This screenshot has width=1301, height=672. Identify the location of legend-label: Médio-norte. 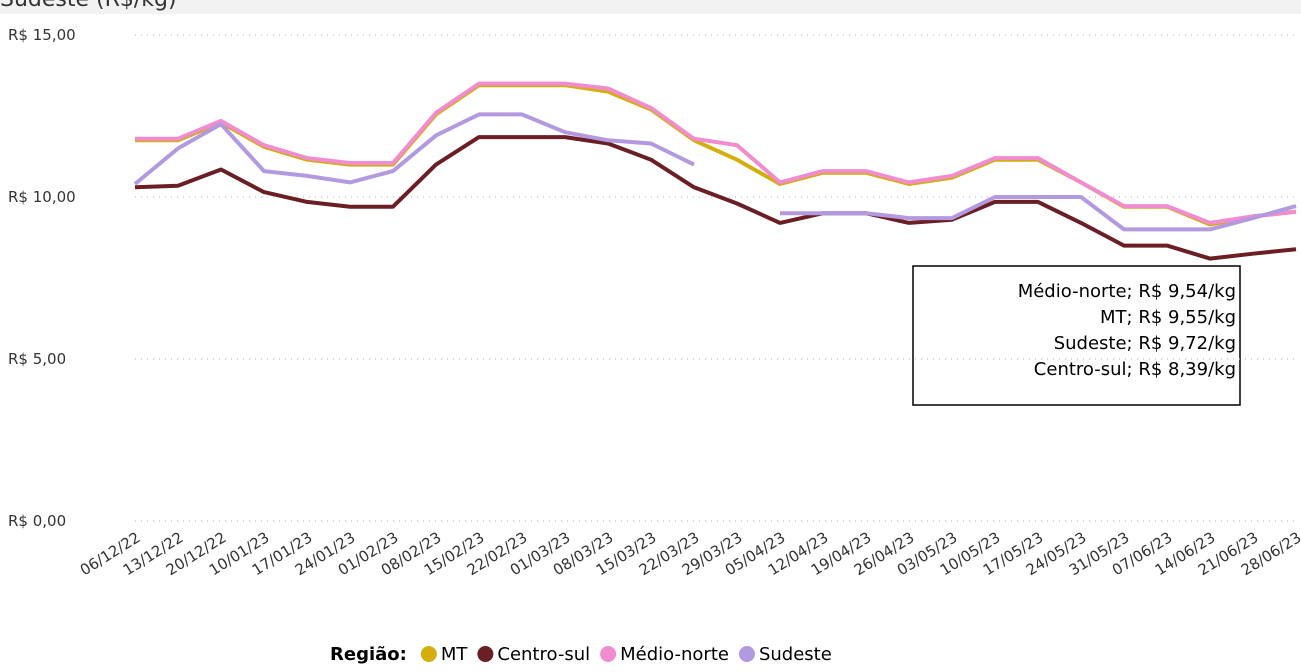
(674, 654).